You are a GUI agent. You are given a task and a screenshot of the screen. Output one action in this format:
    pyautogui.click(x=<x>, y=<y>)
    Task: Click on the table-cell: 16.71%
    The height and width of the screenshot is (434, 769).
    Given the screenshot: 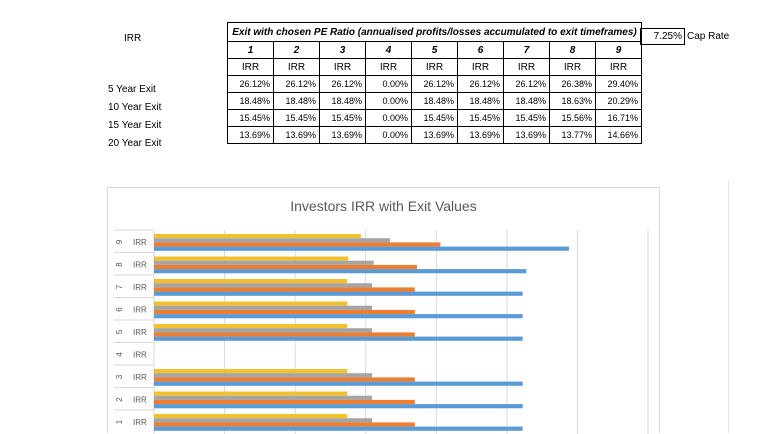 What is the action you would take?
    pyautogui.click(x=618, y=118)
    